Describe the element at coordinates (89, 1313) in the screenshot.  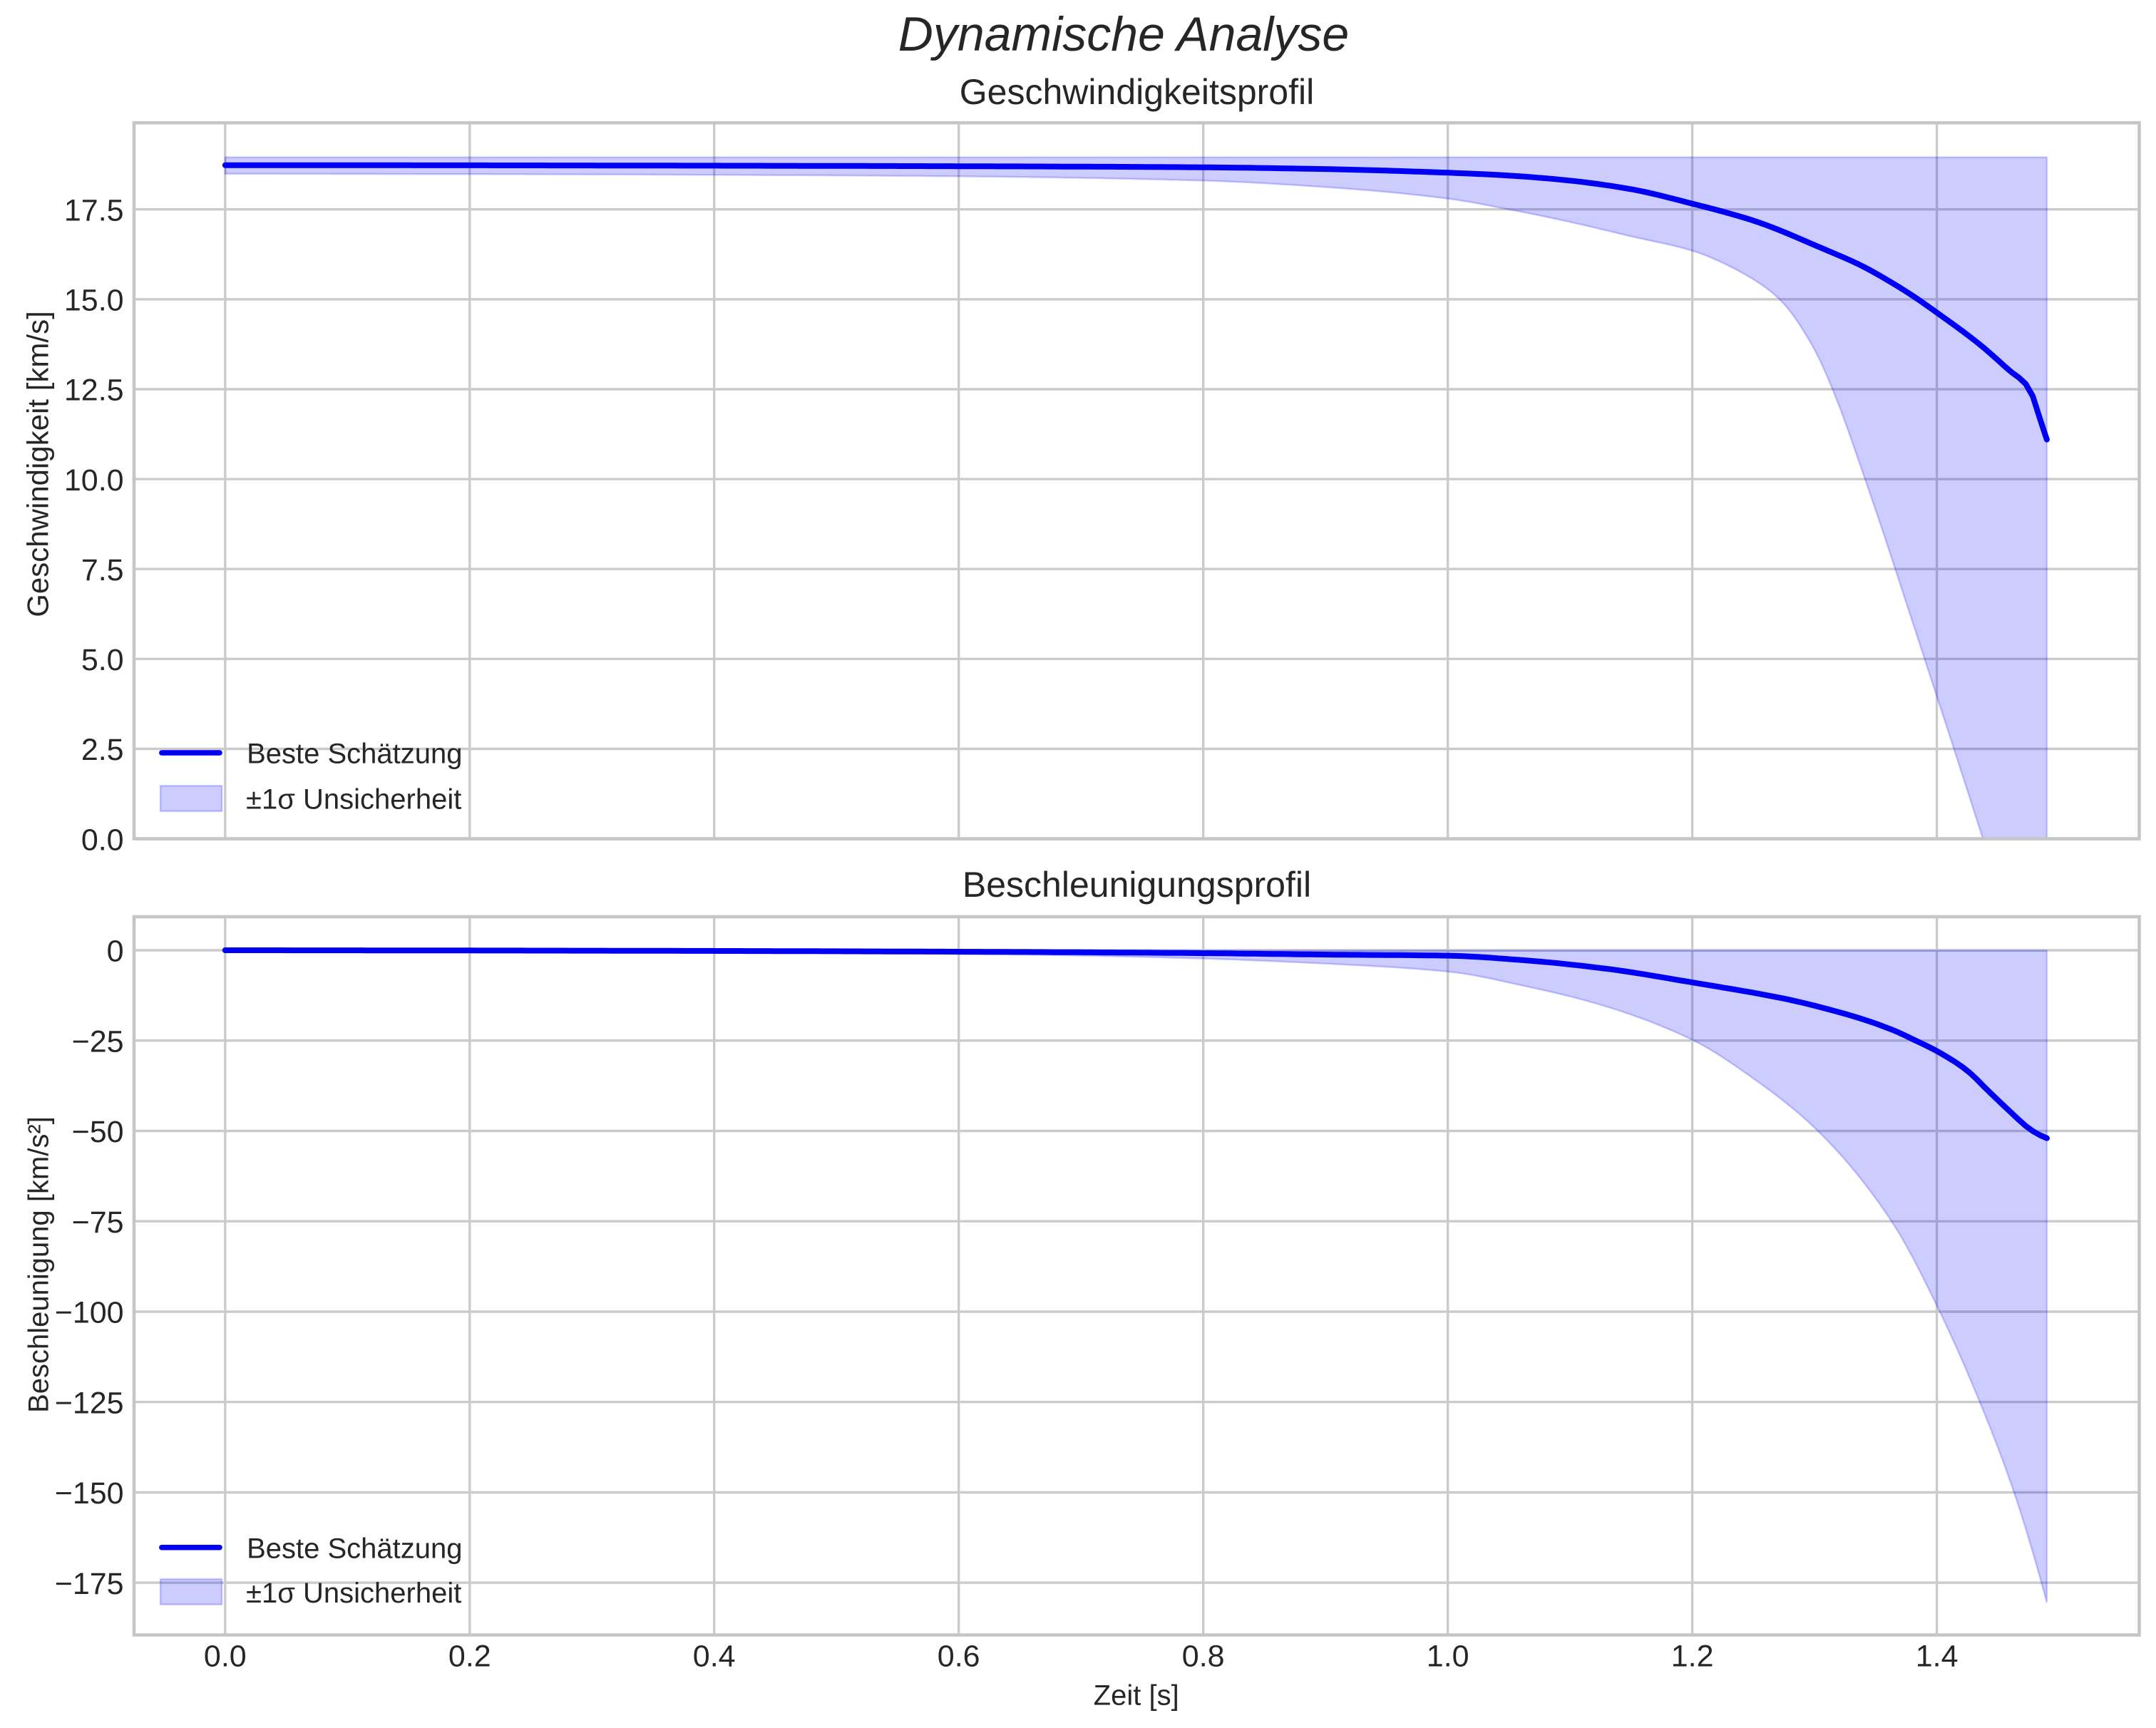
I see `svg-text: −100` at that location.